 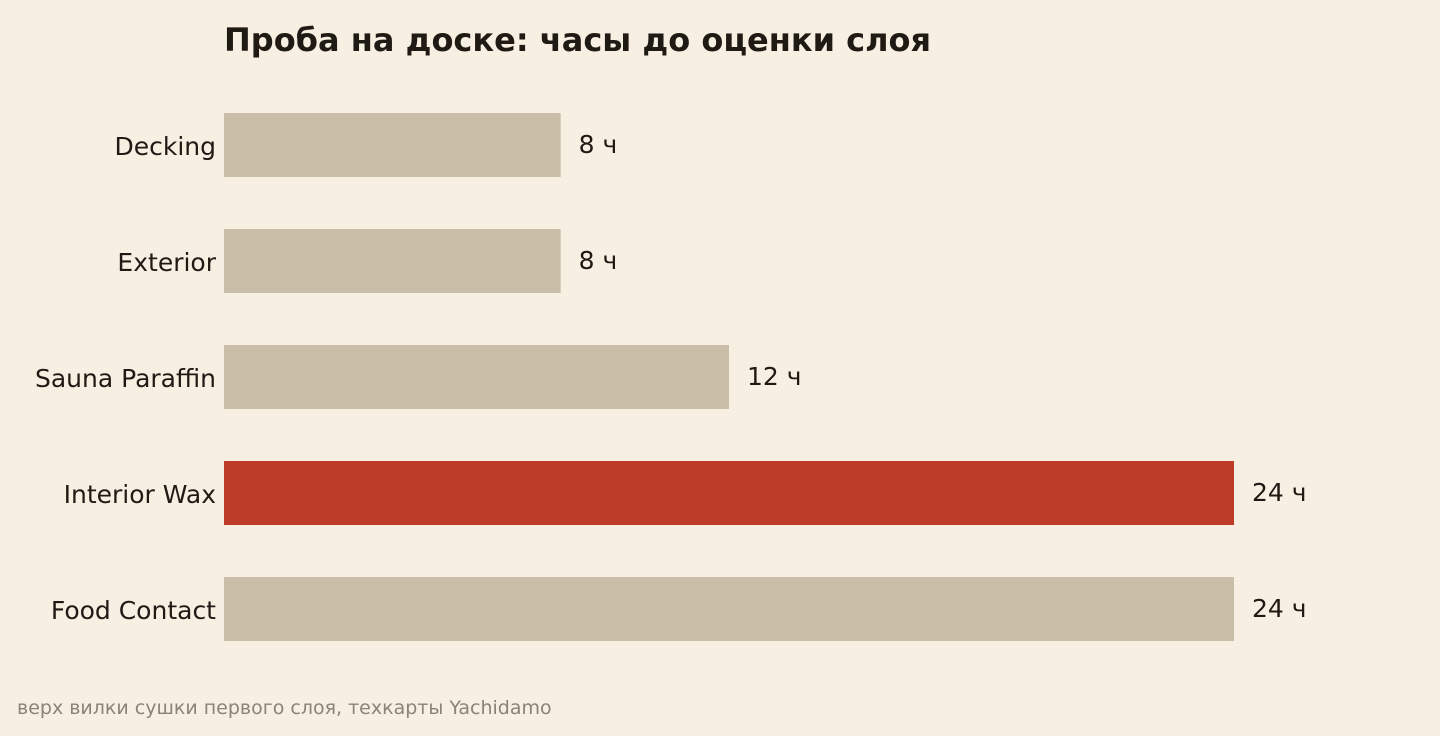 What do you see at coordinates (729, 609) in the screenshot?
I see `bar-food-contact` at bounding box center [729, 609].